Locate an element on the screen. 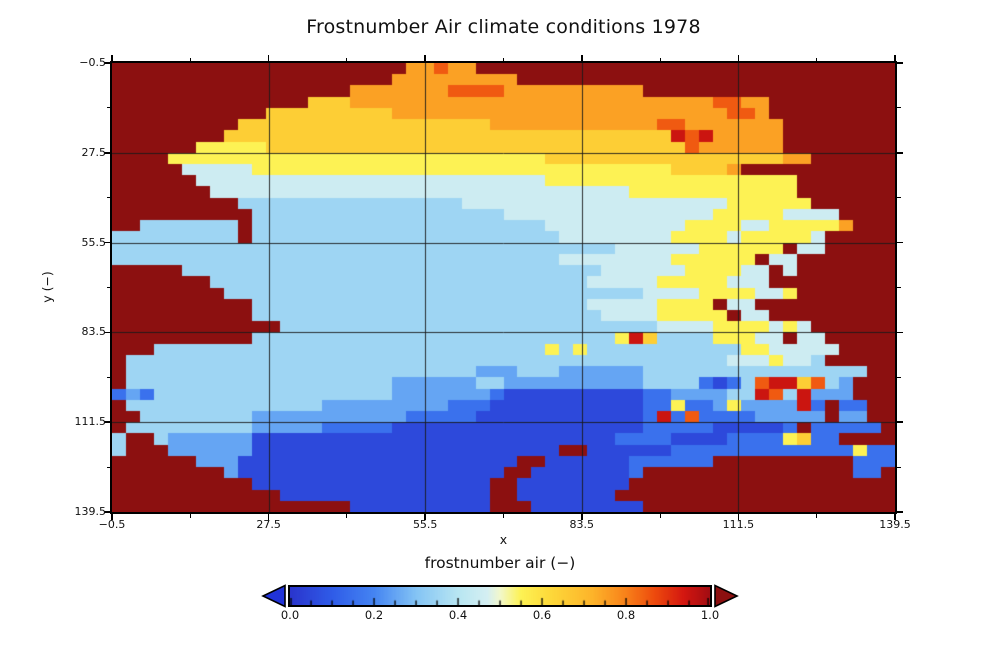 This screenshot has height=656, width=1000. colorbar-under-arrow is located at coordinates (273, 596).